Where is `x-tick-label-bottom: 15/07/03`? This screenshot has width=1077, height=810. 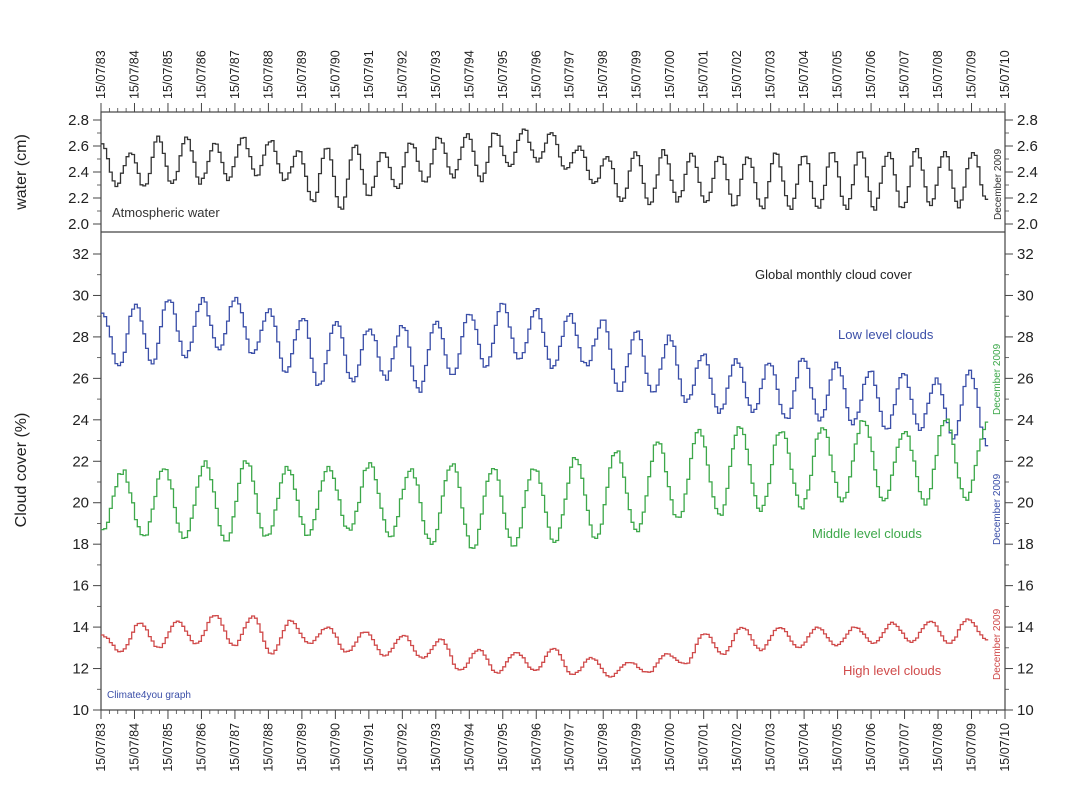 x-tick-label-bottom: 15/07/03 is located at coordinates (771, 747).